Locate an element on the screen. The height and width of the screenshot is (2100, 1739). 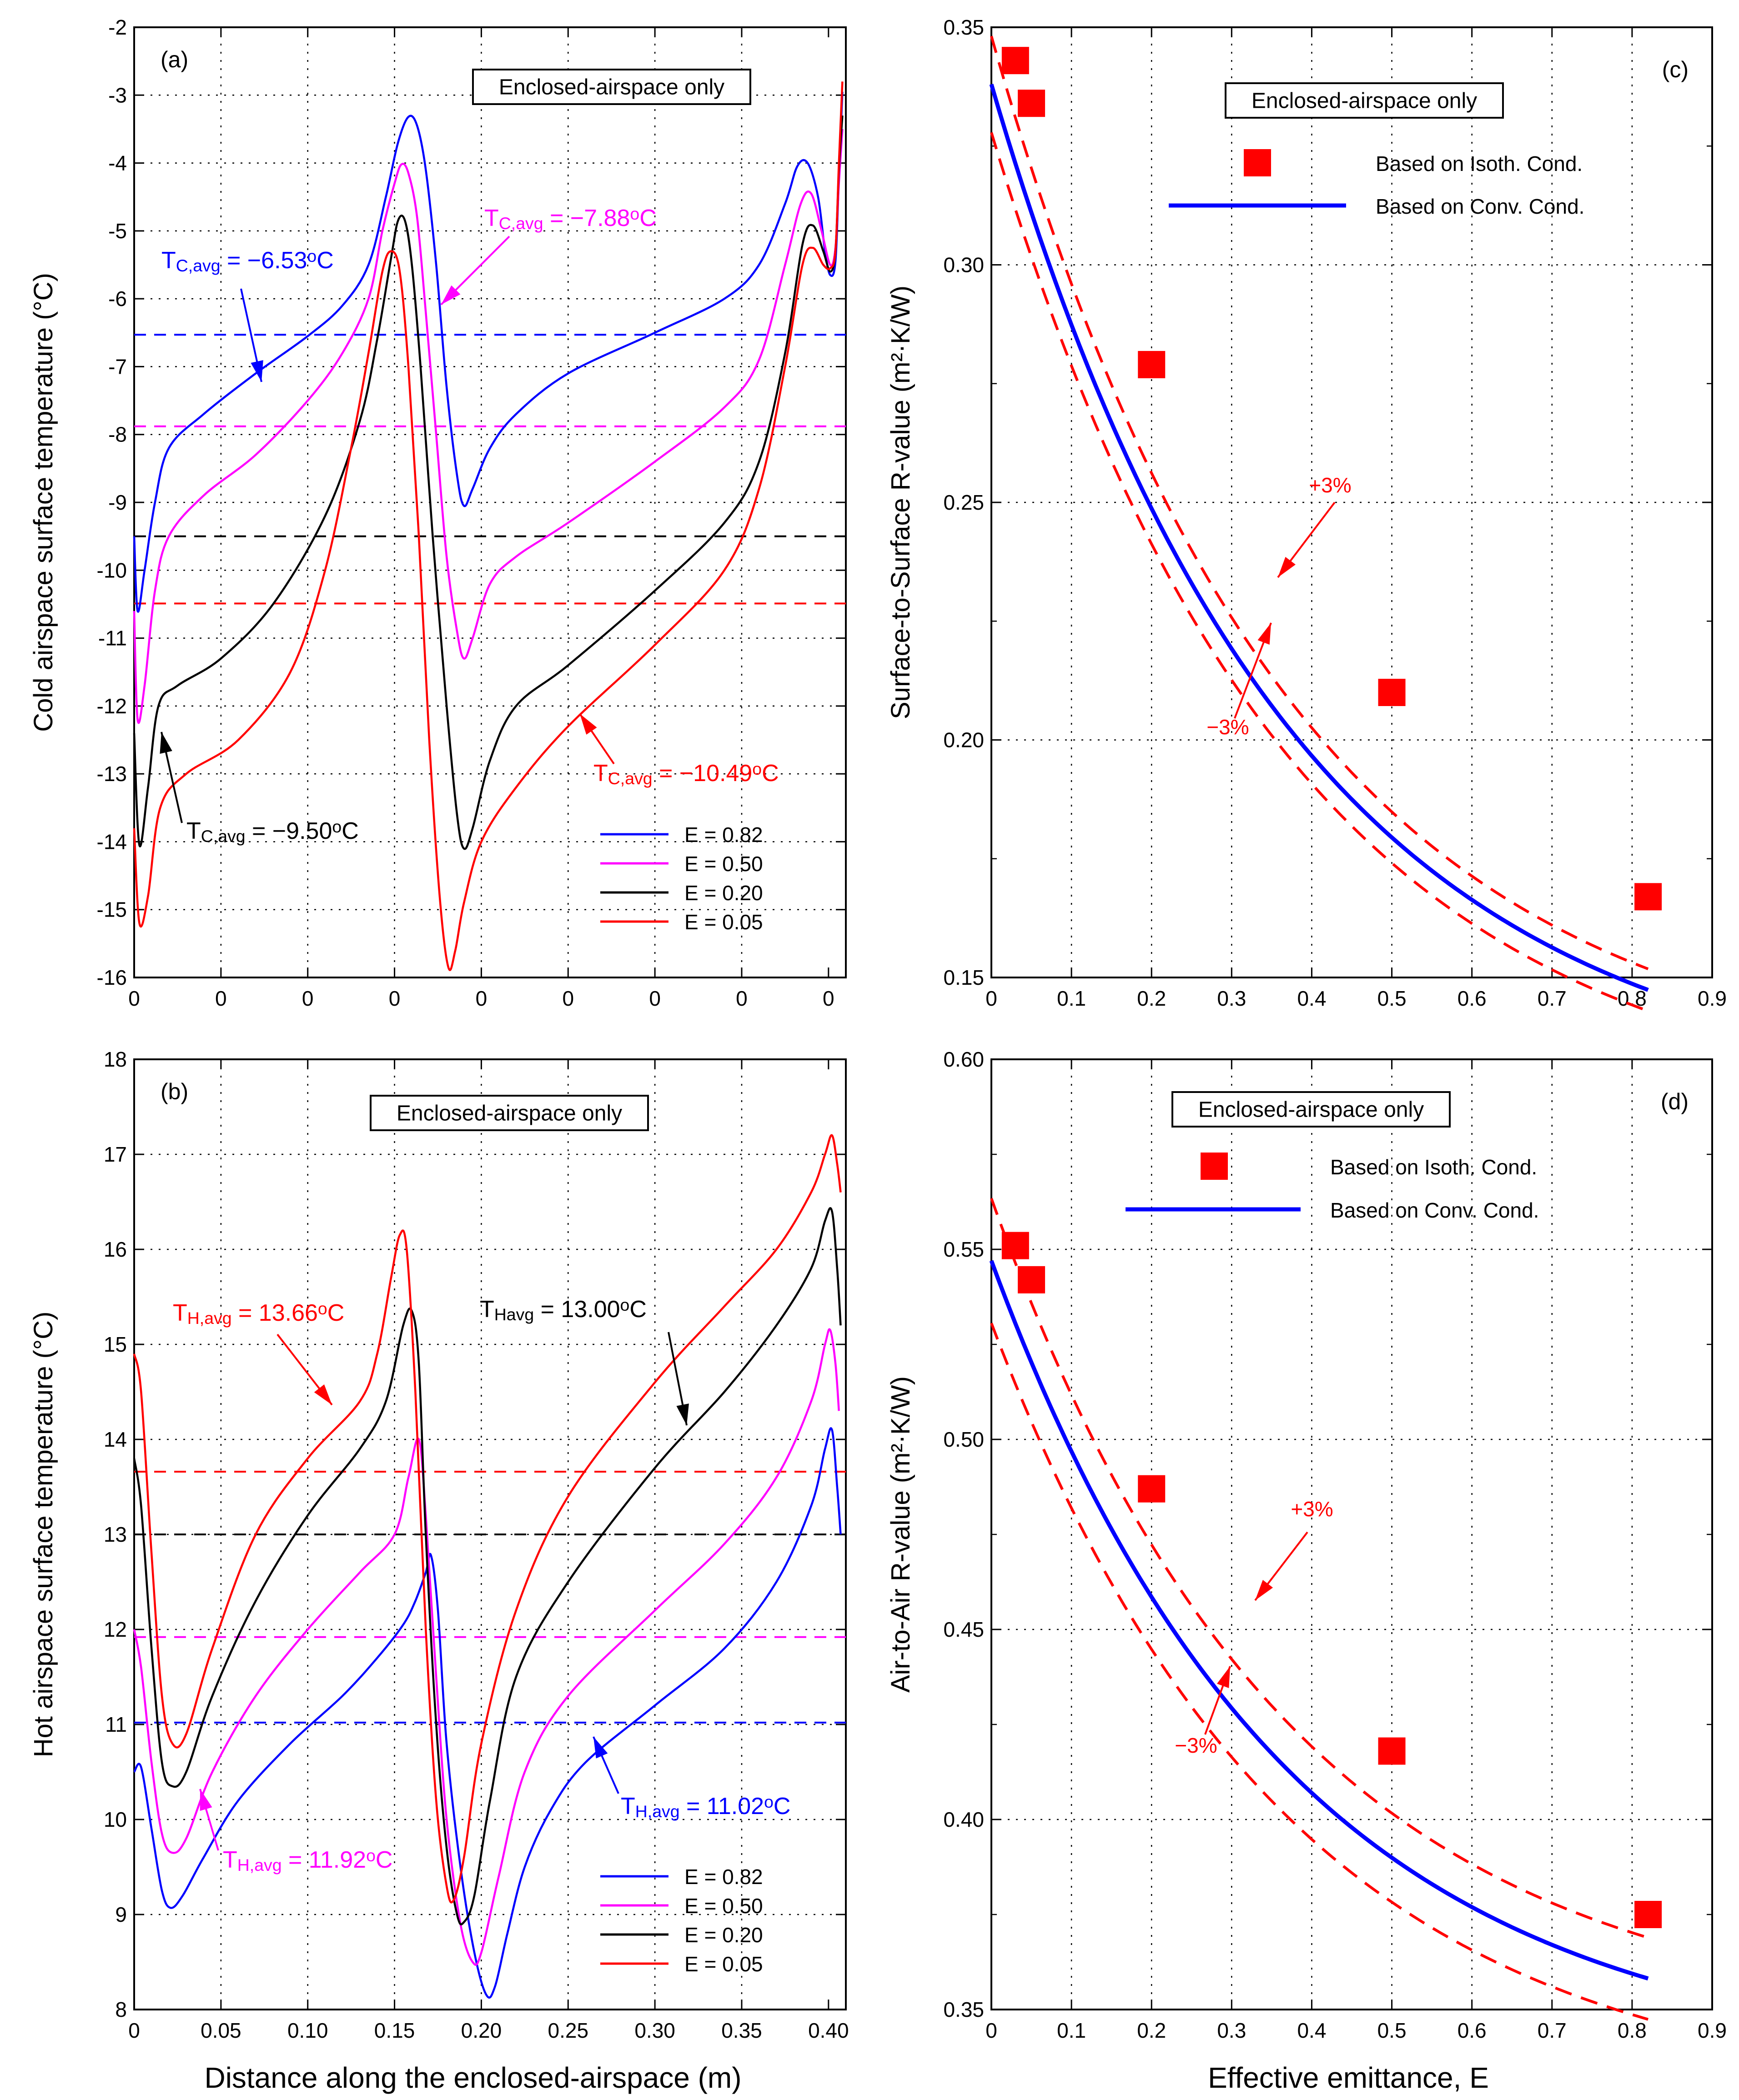
y-axis-label: Surface-to-Surface R-value (m²·K/W) is located at coordinates (900, 502).